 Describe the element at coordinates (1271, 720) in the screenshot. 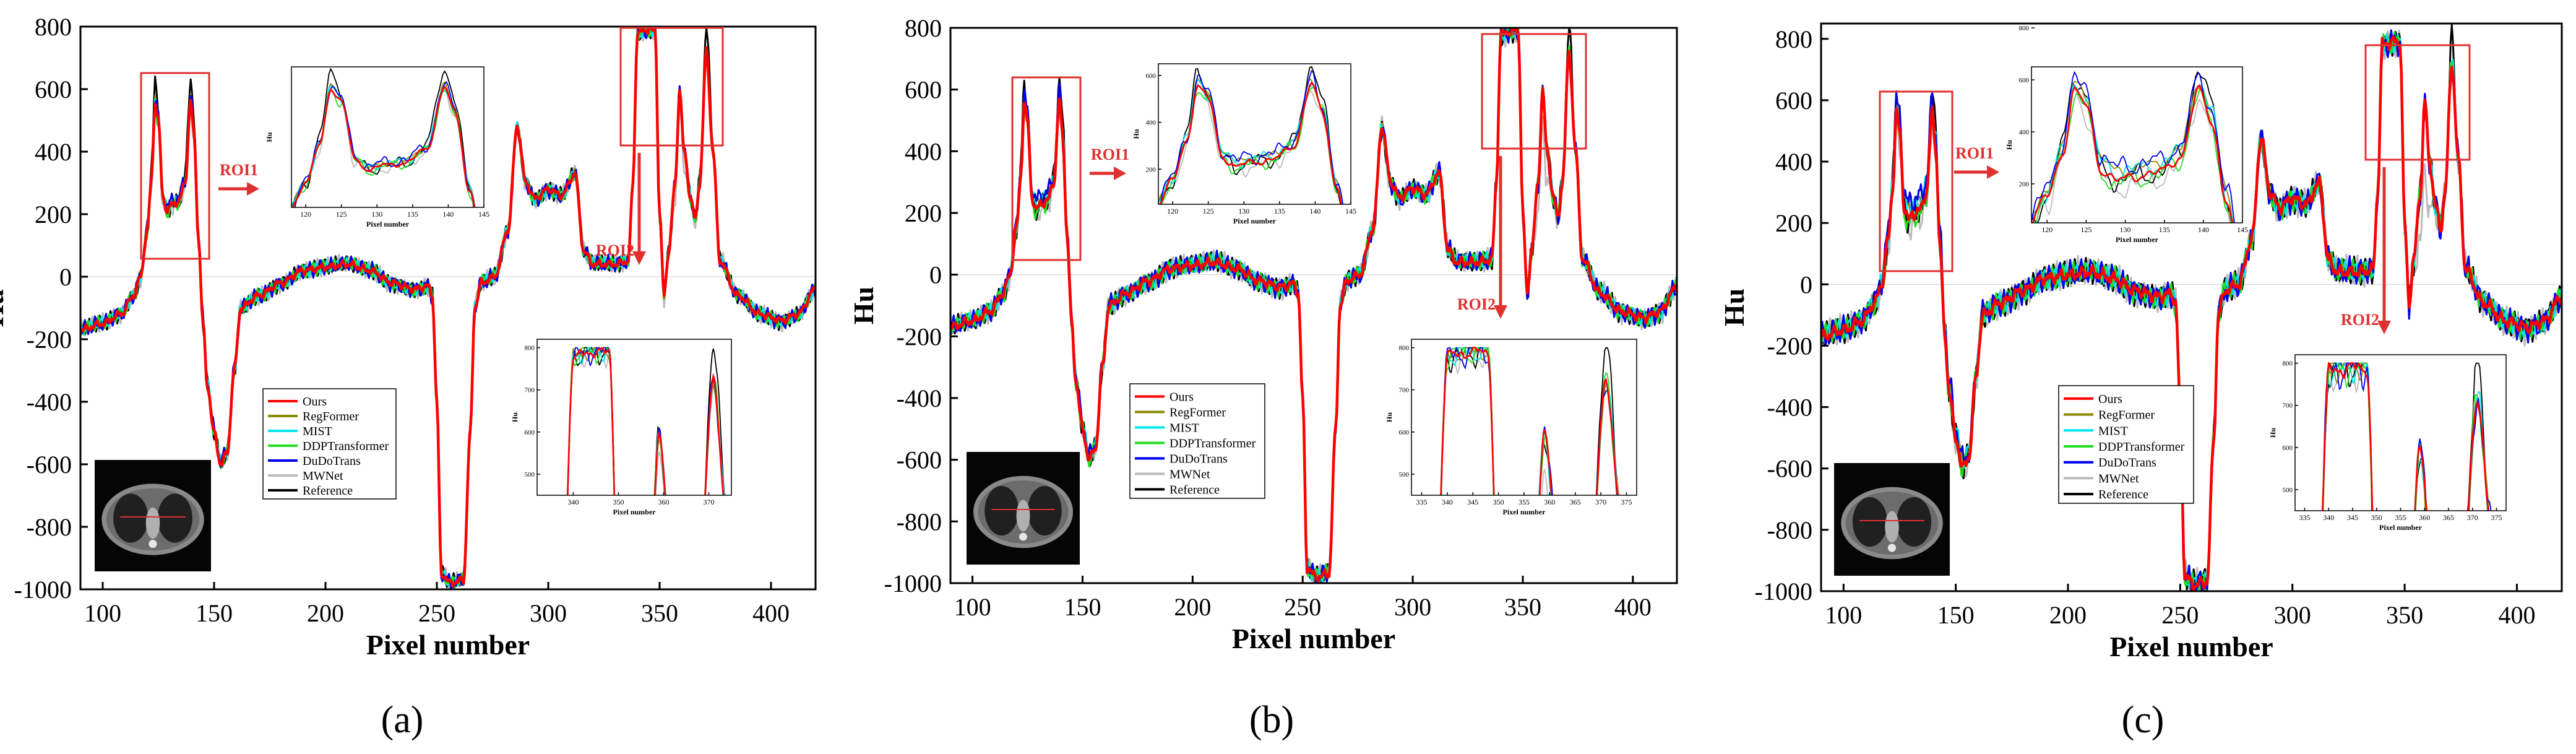

I see `panel-letter-b: (b)` at that location.